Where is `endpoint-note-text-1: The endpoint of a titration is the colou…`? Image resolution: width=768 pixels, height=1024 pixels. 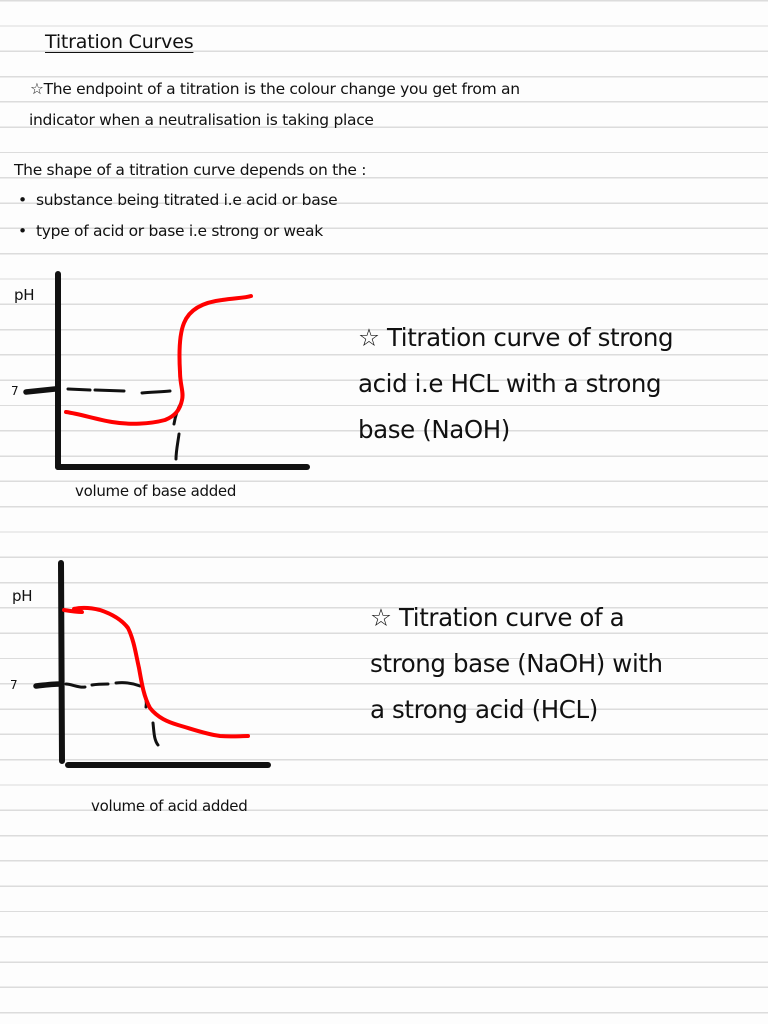 endpoint-note-text-1: The endpoint of a titration is the colou… is located at coordinates (281, 89).